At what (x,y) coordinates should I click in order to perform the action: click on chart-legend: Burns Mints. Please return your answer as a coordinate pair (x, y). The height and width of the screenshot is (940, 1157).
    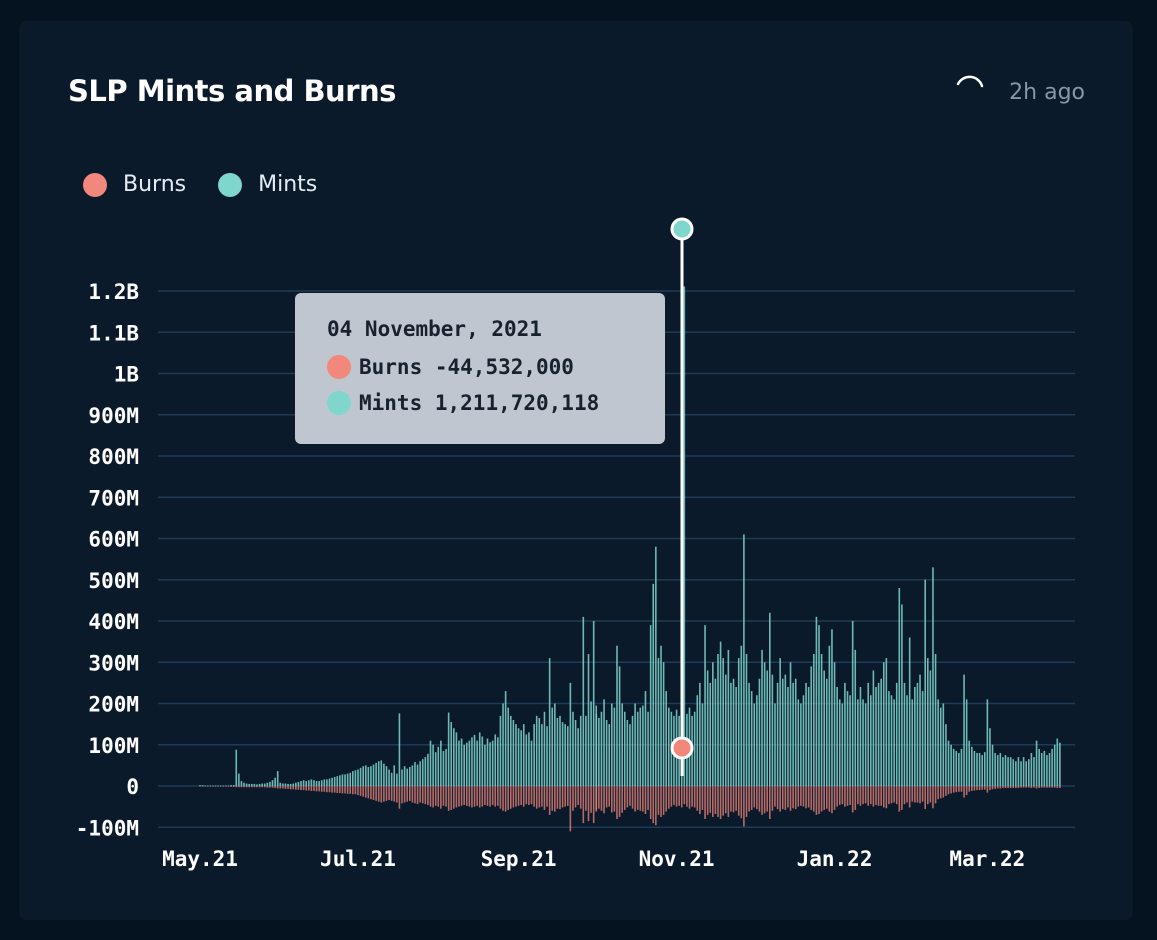
    Looking at the image, I should click on (216, 184).